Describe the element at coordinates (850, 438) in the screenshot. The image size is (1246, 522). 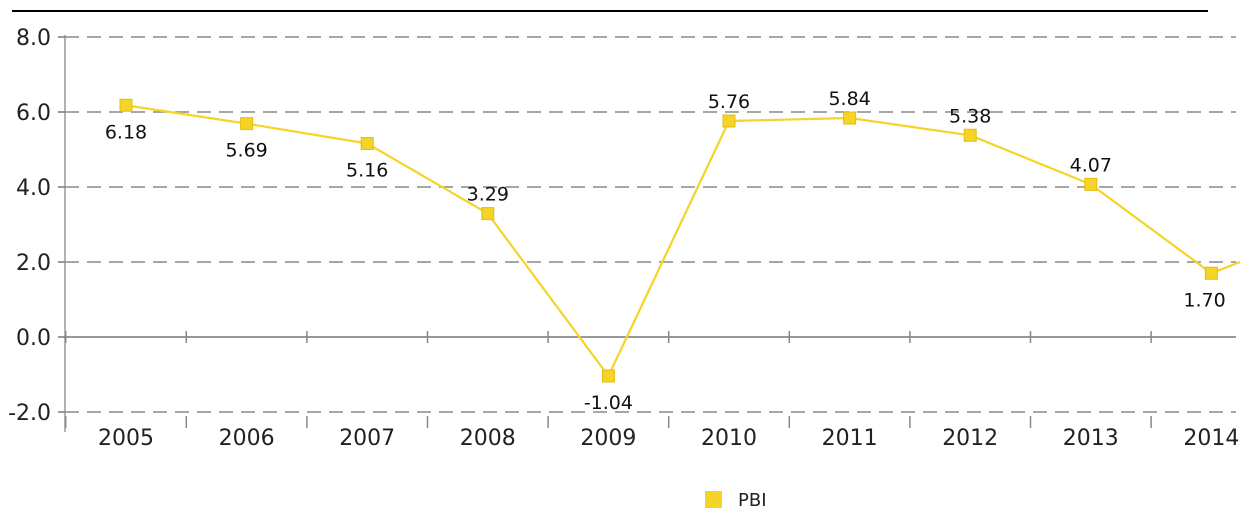
I see `x-tick-label: 2011` at that location.